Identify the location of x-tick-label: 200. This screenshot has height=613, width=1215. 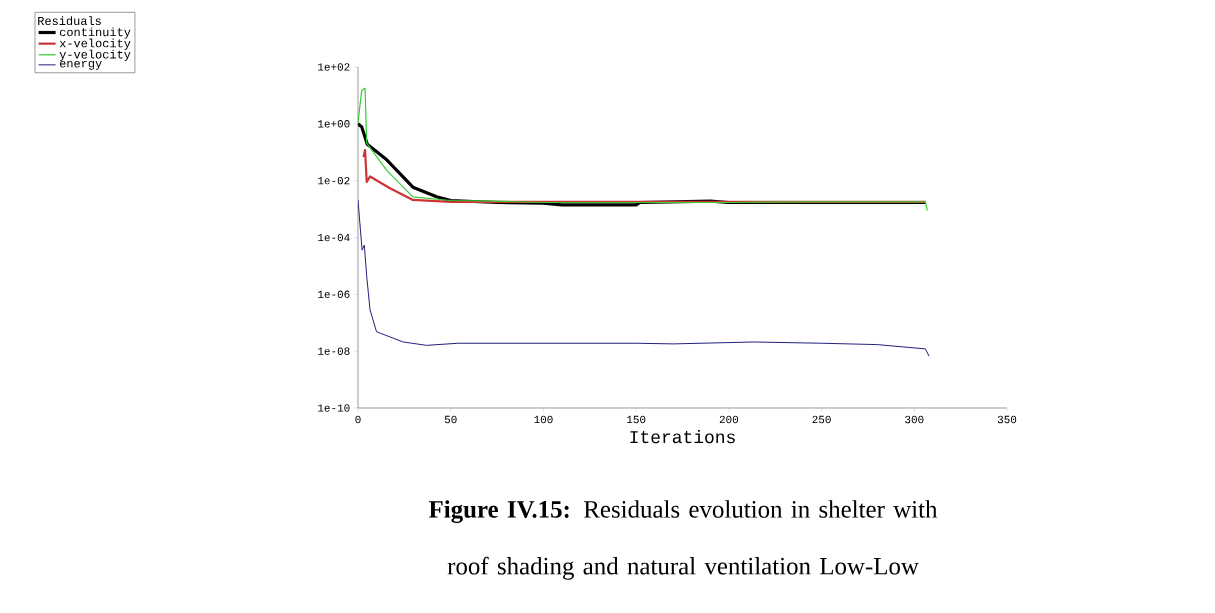
(729, 419).